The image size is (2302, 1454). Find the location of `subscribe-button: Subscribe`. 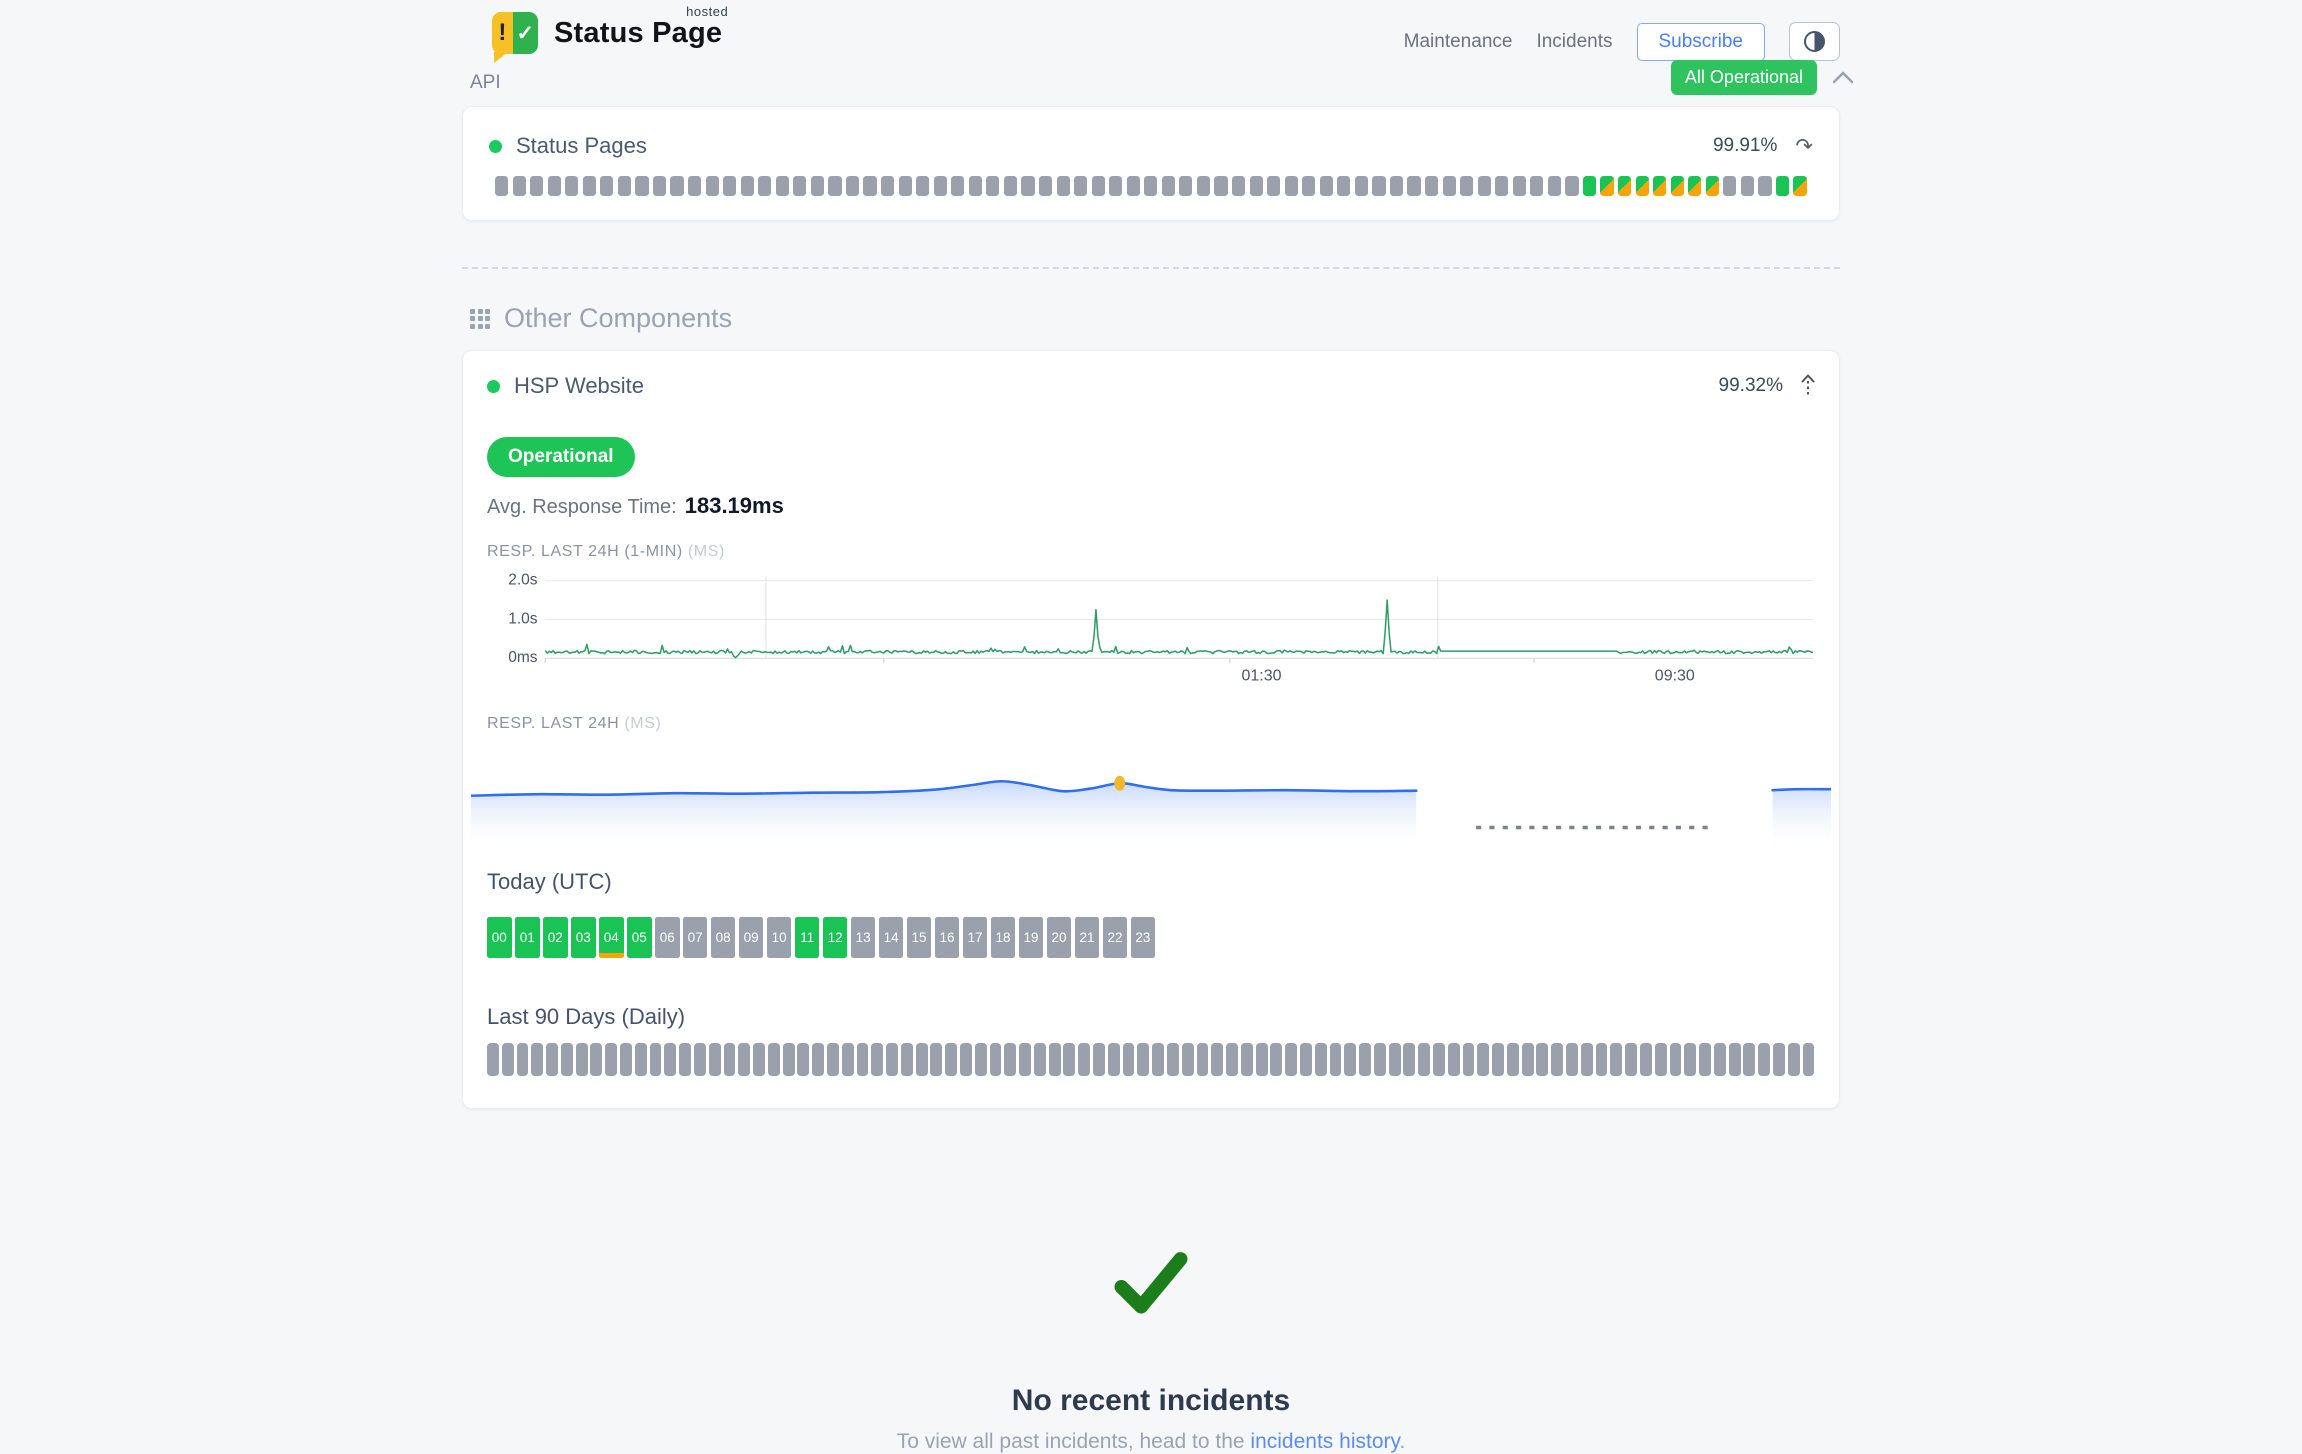

subscribe-button: Subscribe is located at coordinates (1700, 41).